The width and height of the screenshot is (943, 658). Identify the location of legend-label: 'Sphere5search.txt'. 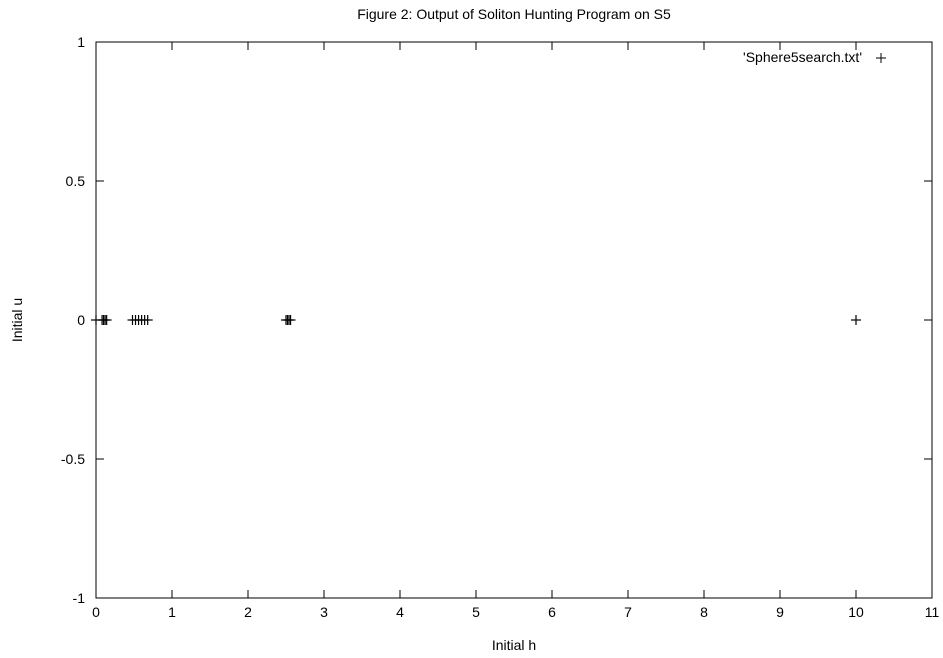
(802, 57).